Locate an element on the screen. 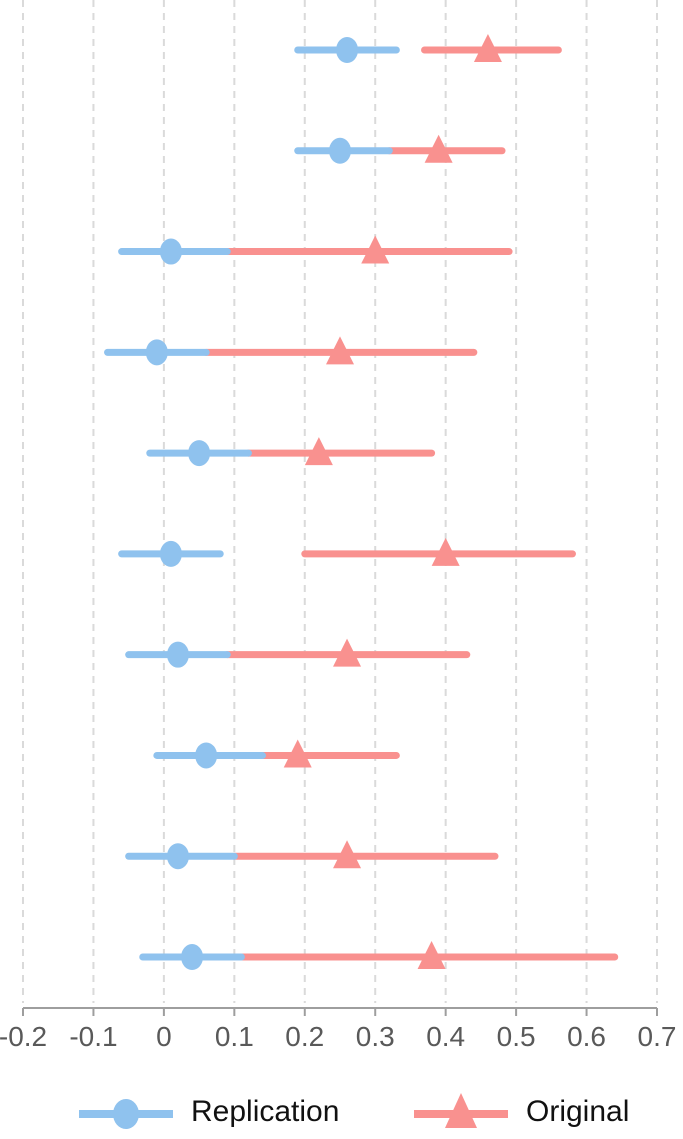 The image size is (683, 1139). replication-key-icon is located at coordinates (126, 1114).